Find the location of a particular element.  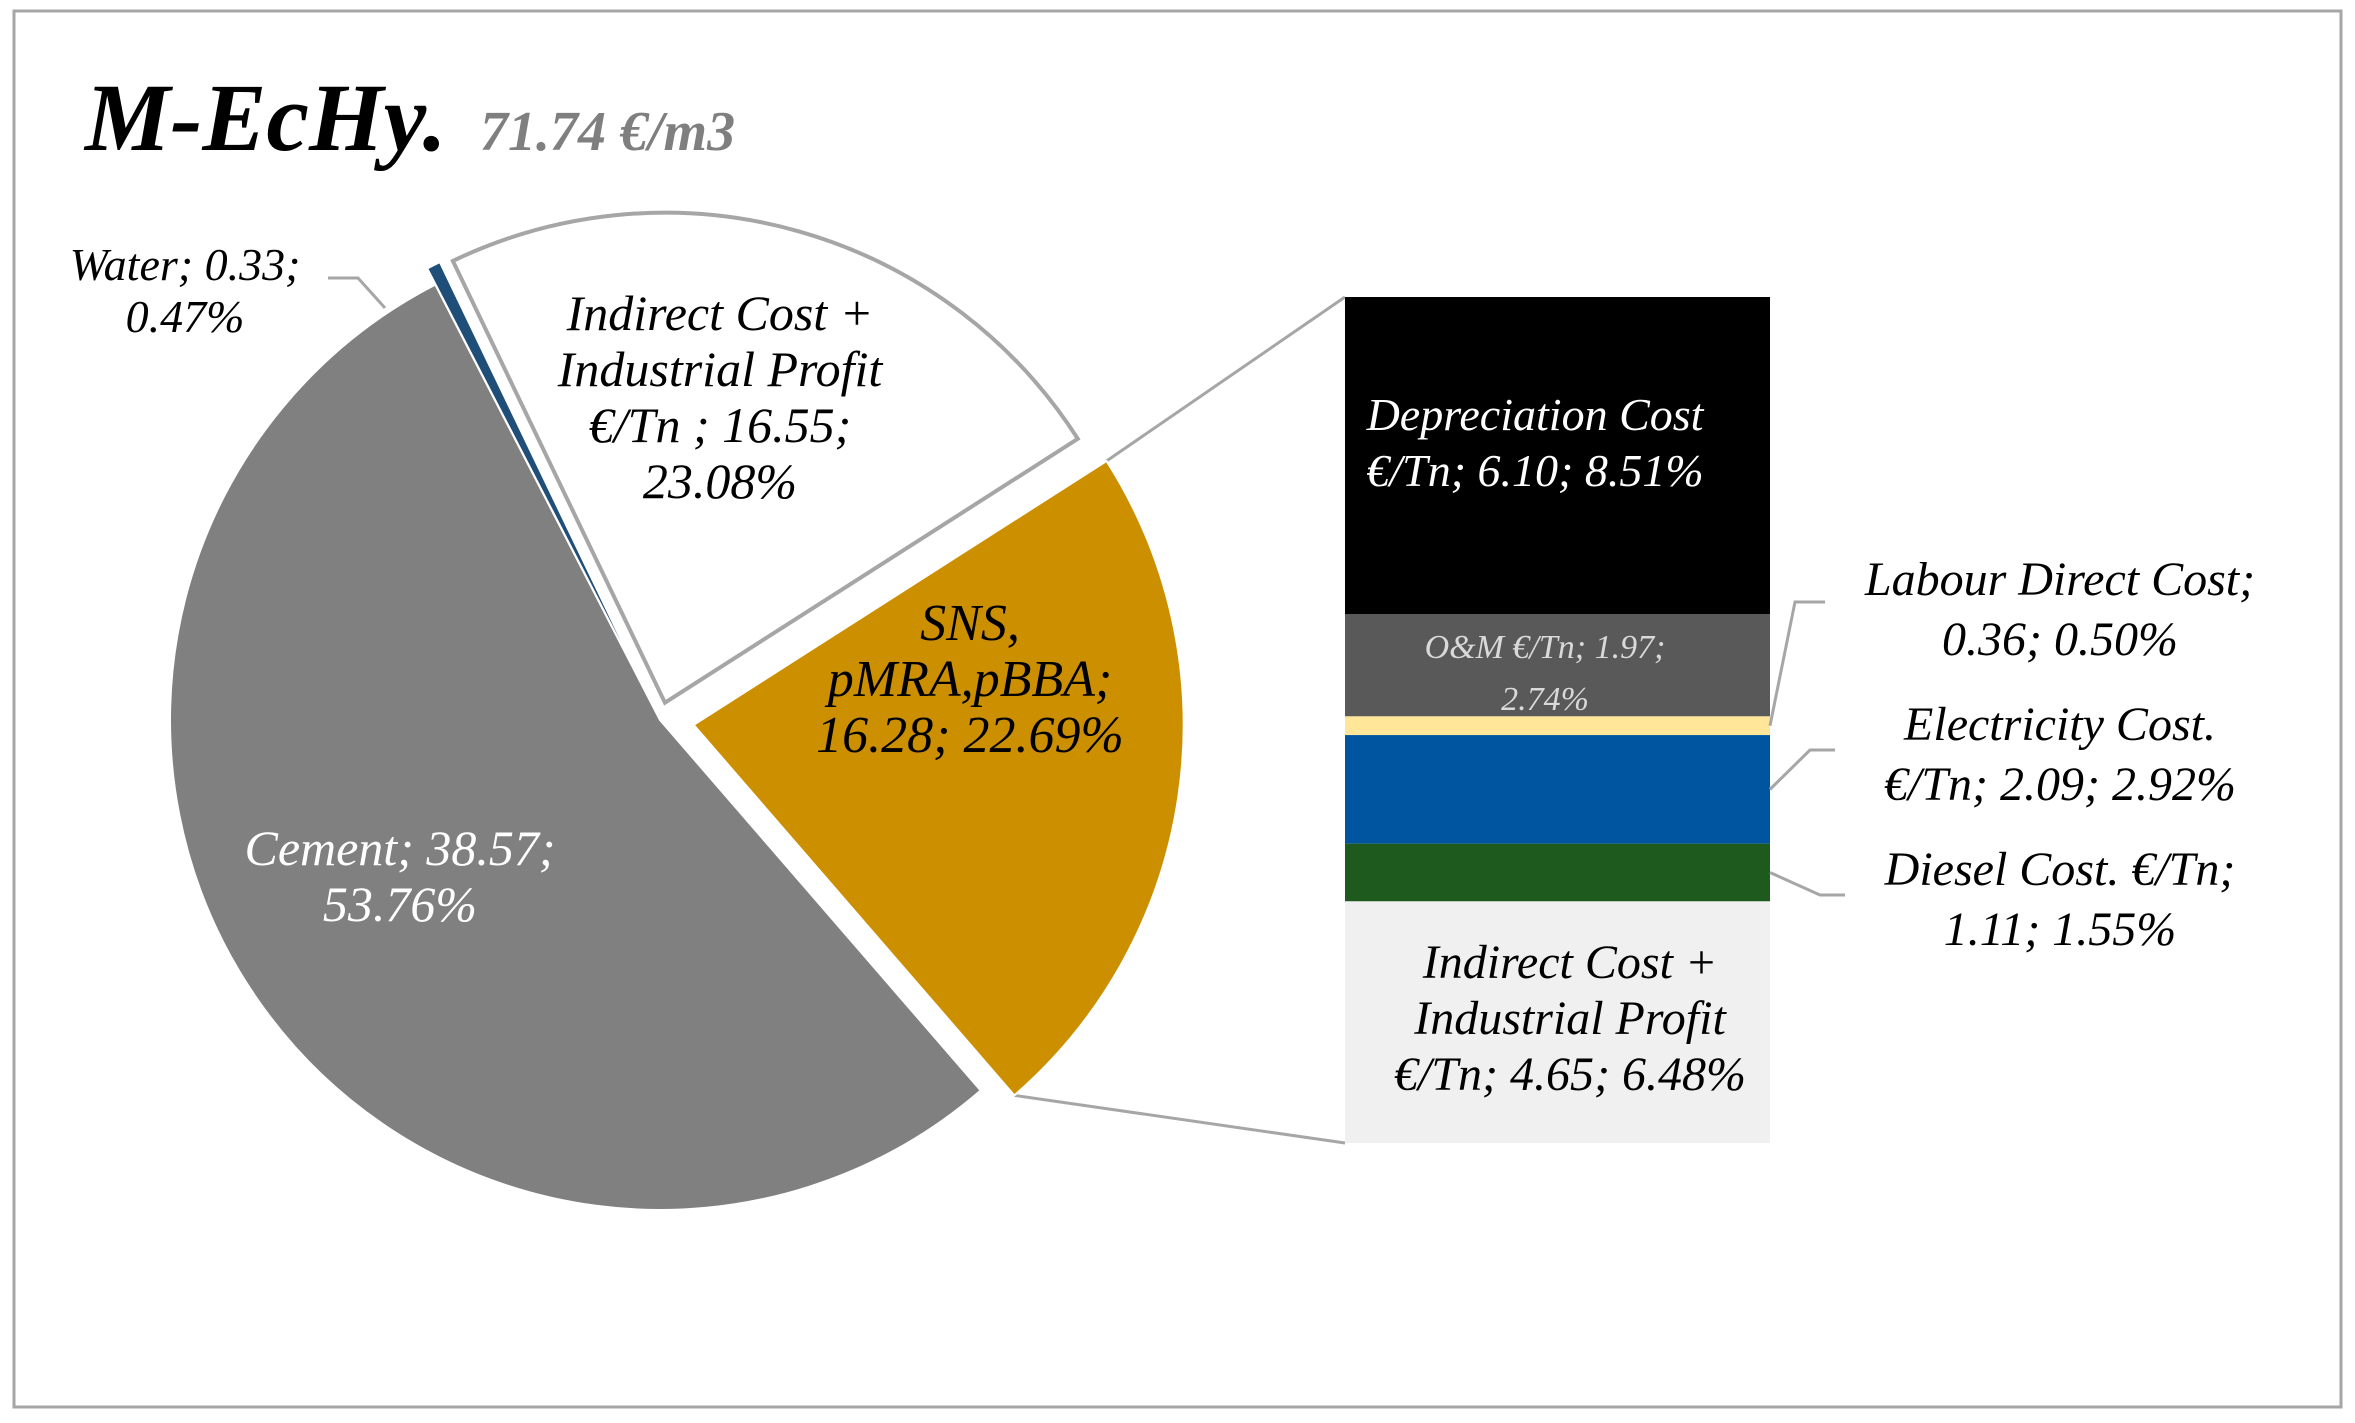

bar-segment-electricity-cost-tn is located at coordinates (1557, 789).